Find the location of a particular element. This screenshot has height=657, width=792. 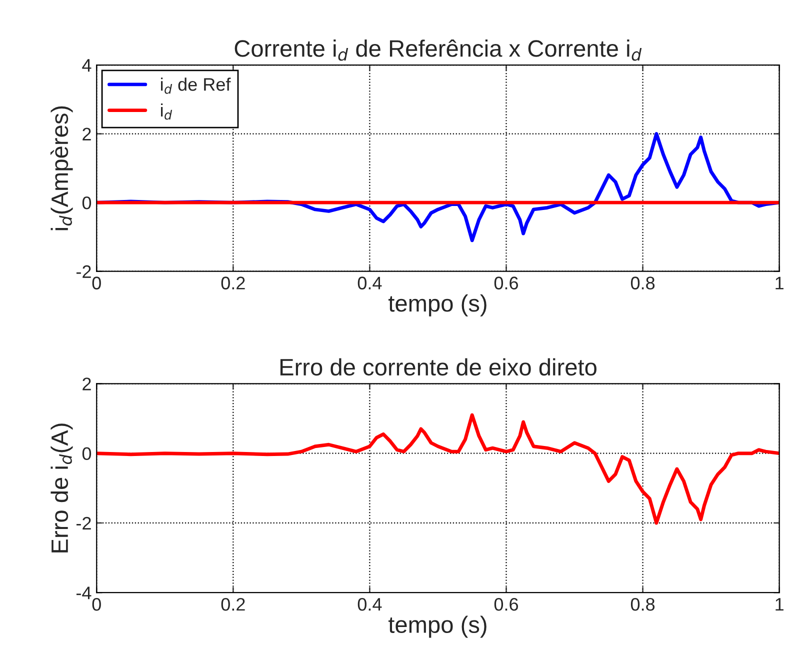

y-tick-label: -4 is located at coordinates (84, 593).